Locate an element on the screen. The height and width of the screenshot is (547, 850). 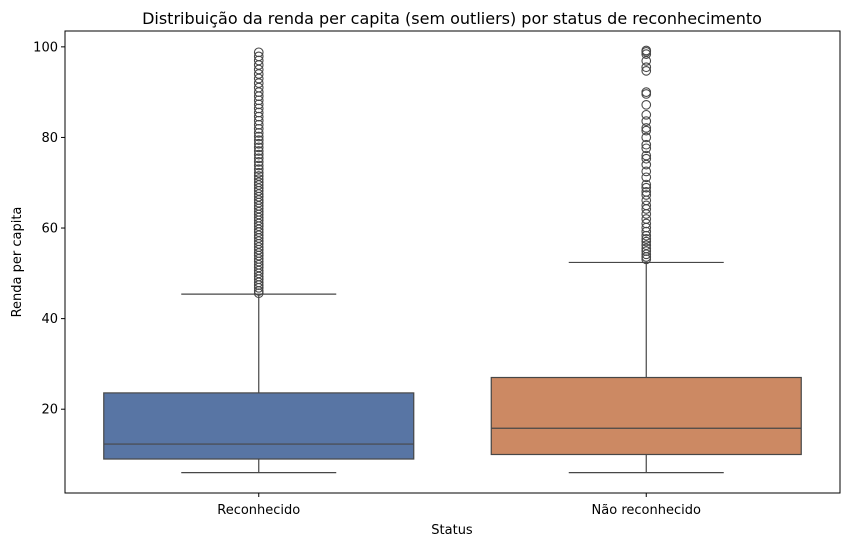
y-axis-label: Renda per capita is located at coordinates (17, 262).